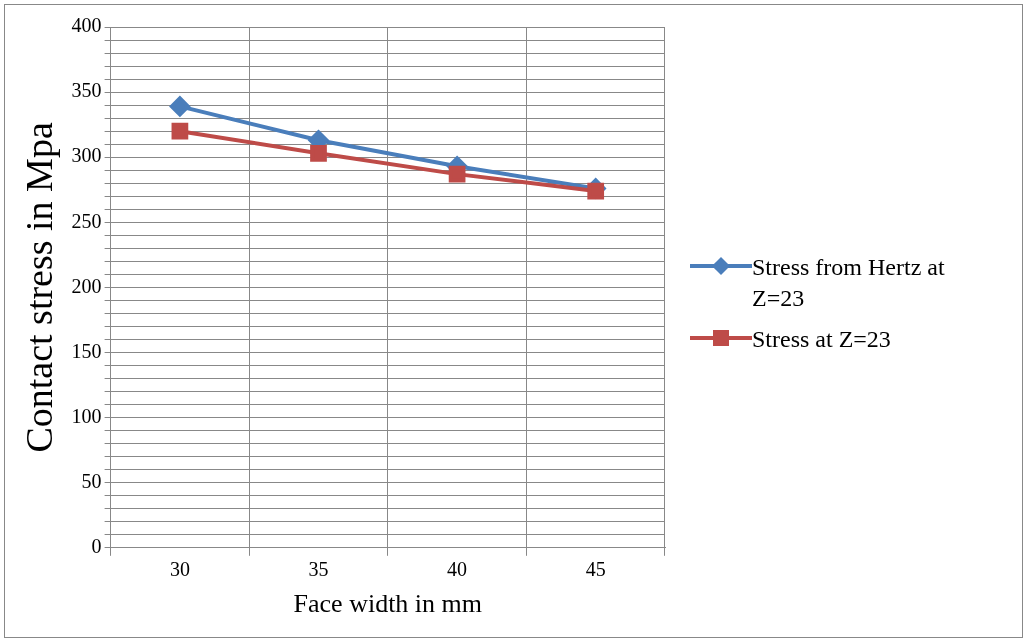 The height and width of the screenshot is (644, 1029). Describe the element at coordinates (86, 155) in the screenshot. I see `y-tick-label: 300` at that location.